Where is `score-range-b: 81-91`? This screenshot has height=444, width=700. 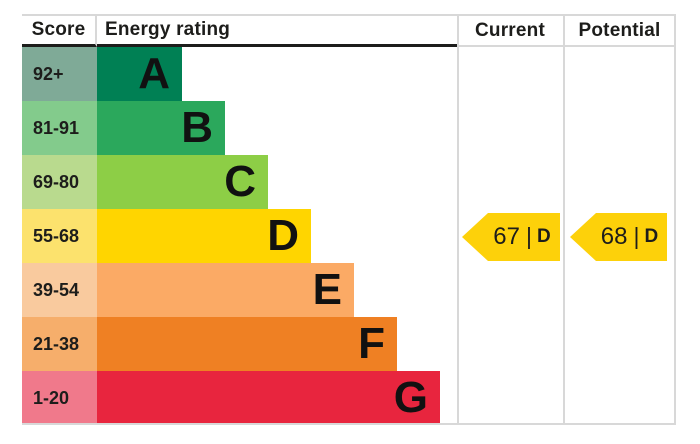 score-range-b: 81-91 is located at coordinates (59, 128).